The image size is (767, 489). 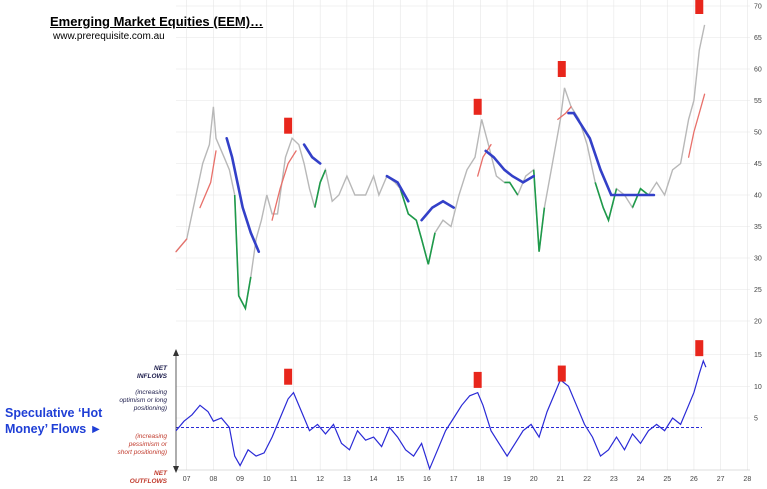 I want to click on price-y-tick-label: 20, so click(x=758, y=322).